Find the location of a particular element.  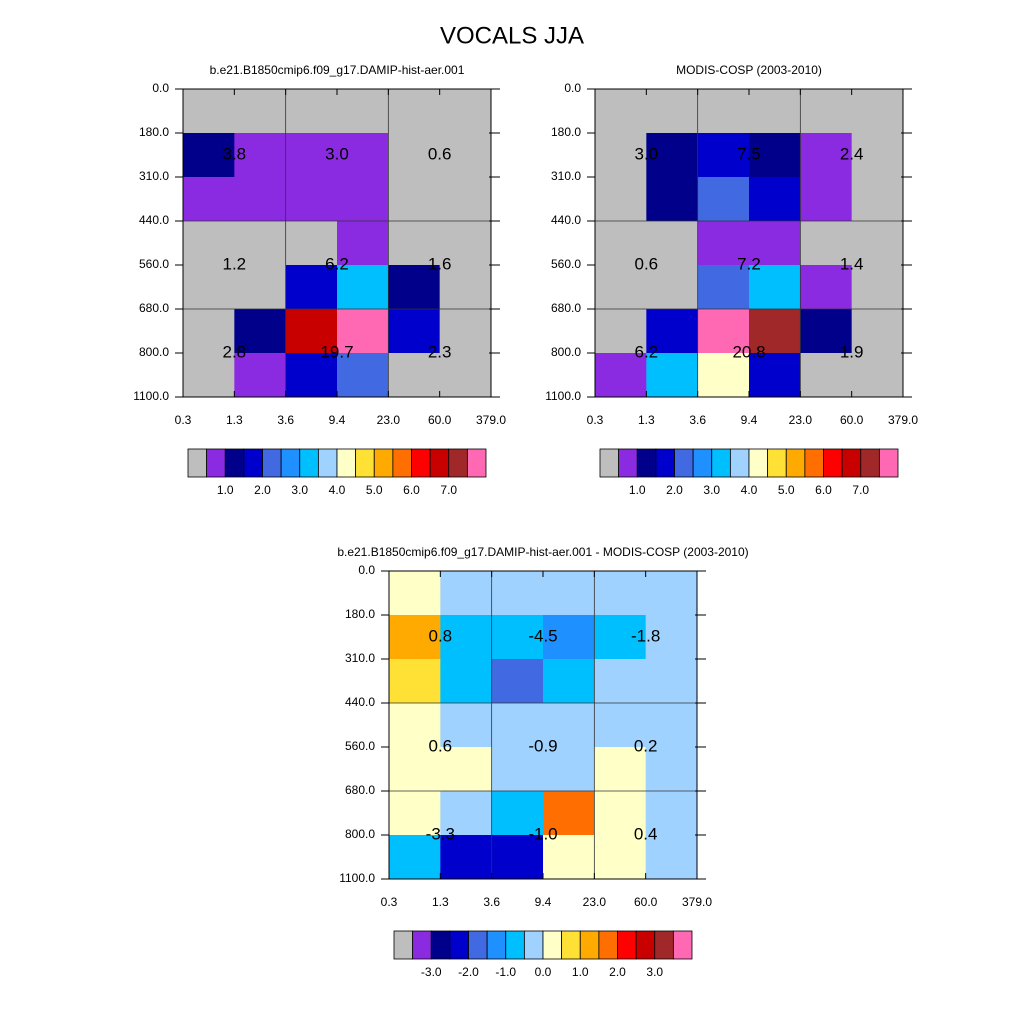

x-tick-label: 379.0 is located at coordinates (697, 902).